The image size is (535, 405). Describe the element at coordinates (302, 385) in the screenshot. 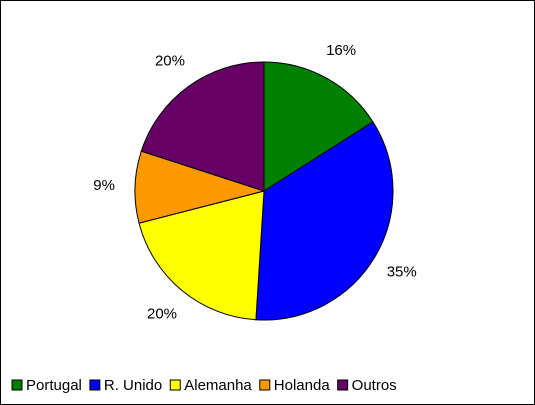

I see `legend-label: Holanda` at that location.